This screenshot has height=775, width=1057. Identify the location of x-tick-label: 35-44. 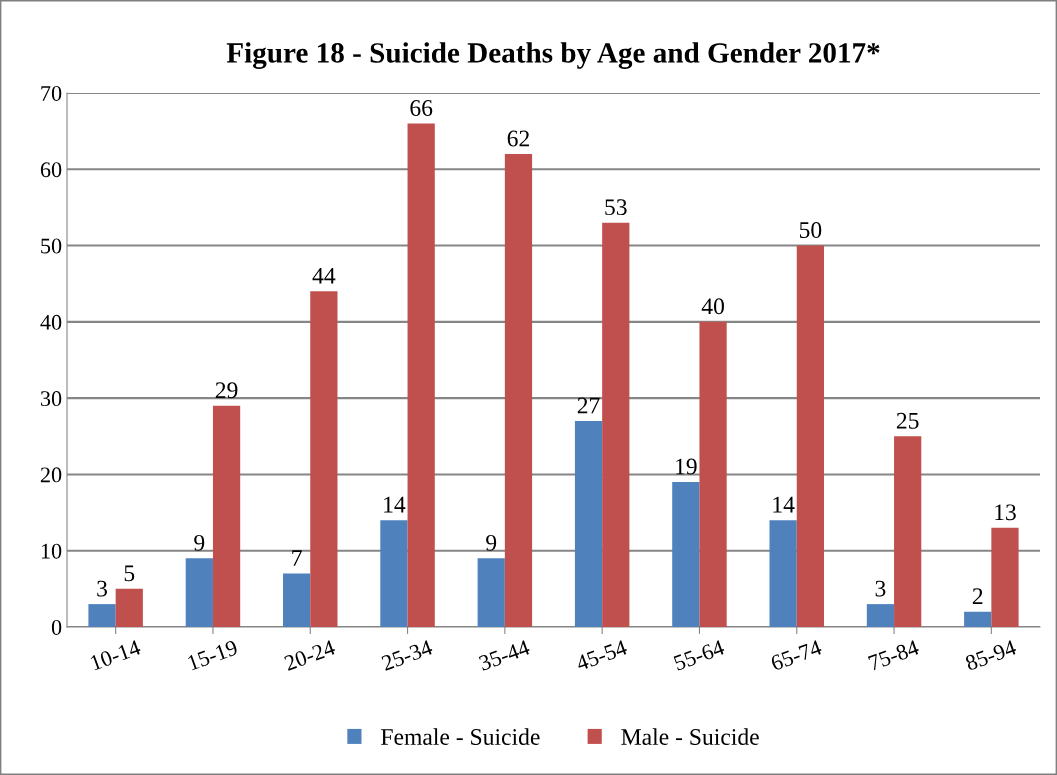
(504, 655).